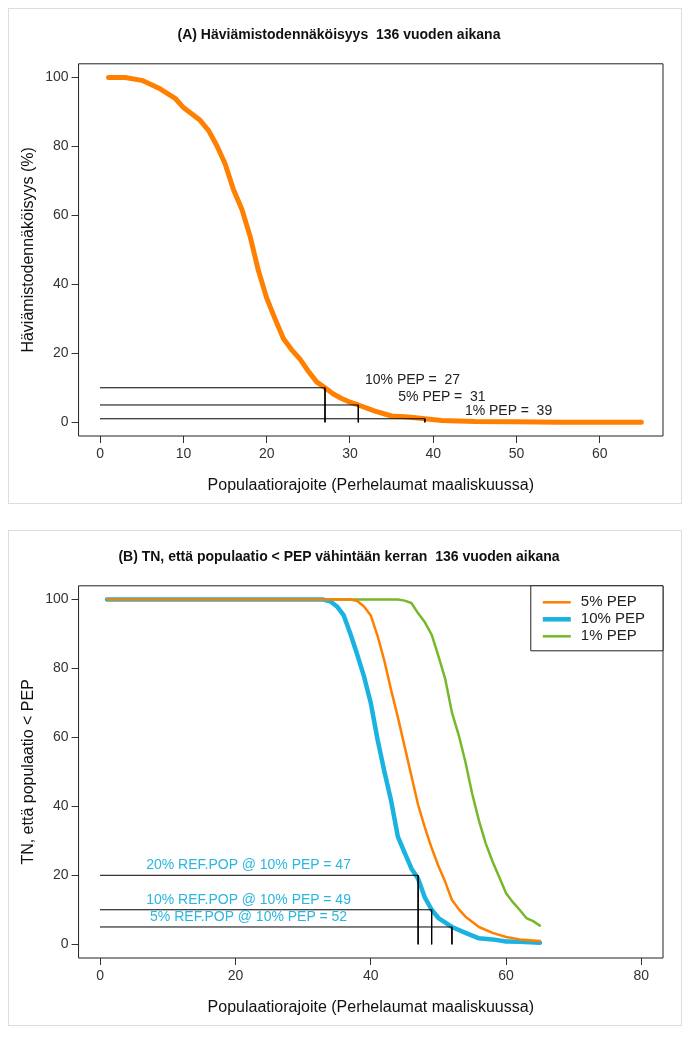 The height and width of the screenshot is (1060, 689). Describe the element at coordinates (508, 409) in the screenshot. I see `annotation: 1% PEP = 39` at that location.